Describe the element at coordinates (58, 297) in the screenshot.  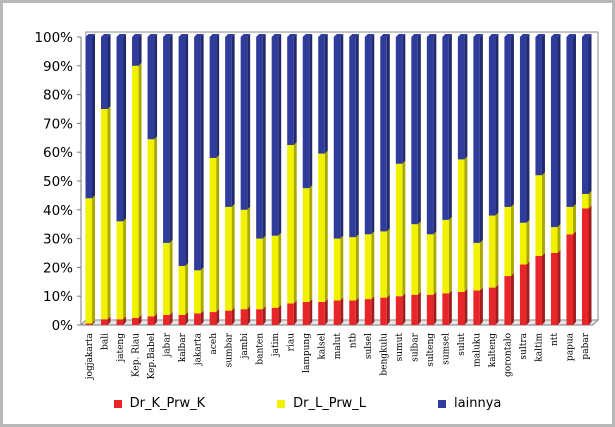
I see `y-tick-label: 10%` at that location.